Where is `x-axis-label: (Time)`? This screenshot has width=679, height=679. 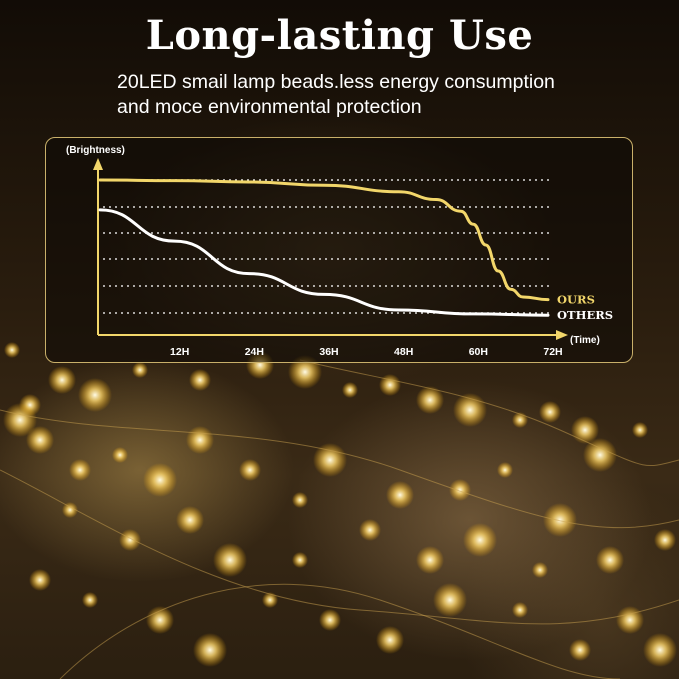
x-axis-label: (Time) is located at coordinates (585, 340).